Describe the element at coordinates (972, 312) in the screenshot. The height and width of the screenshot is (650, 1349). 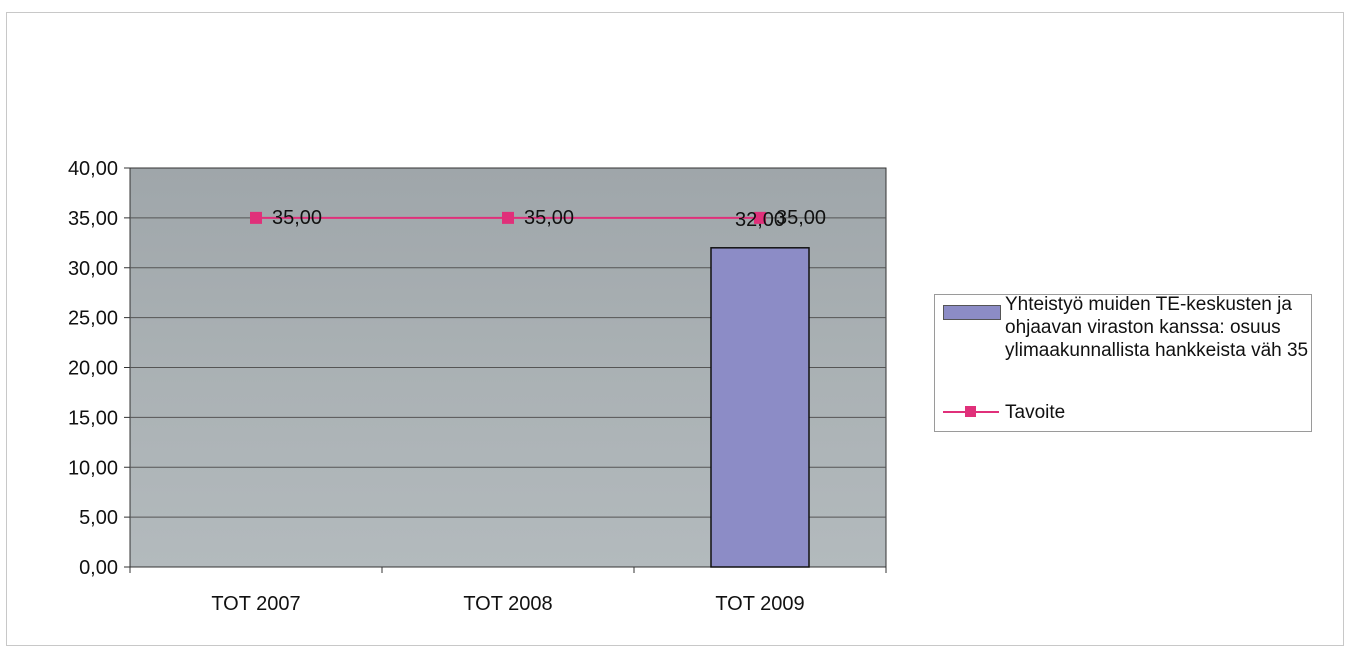
I see `legend-bar-swatch` at that location.